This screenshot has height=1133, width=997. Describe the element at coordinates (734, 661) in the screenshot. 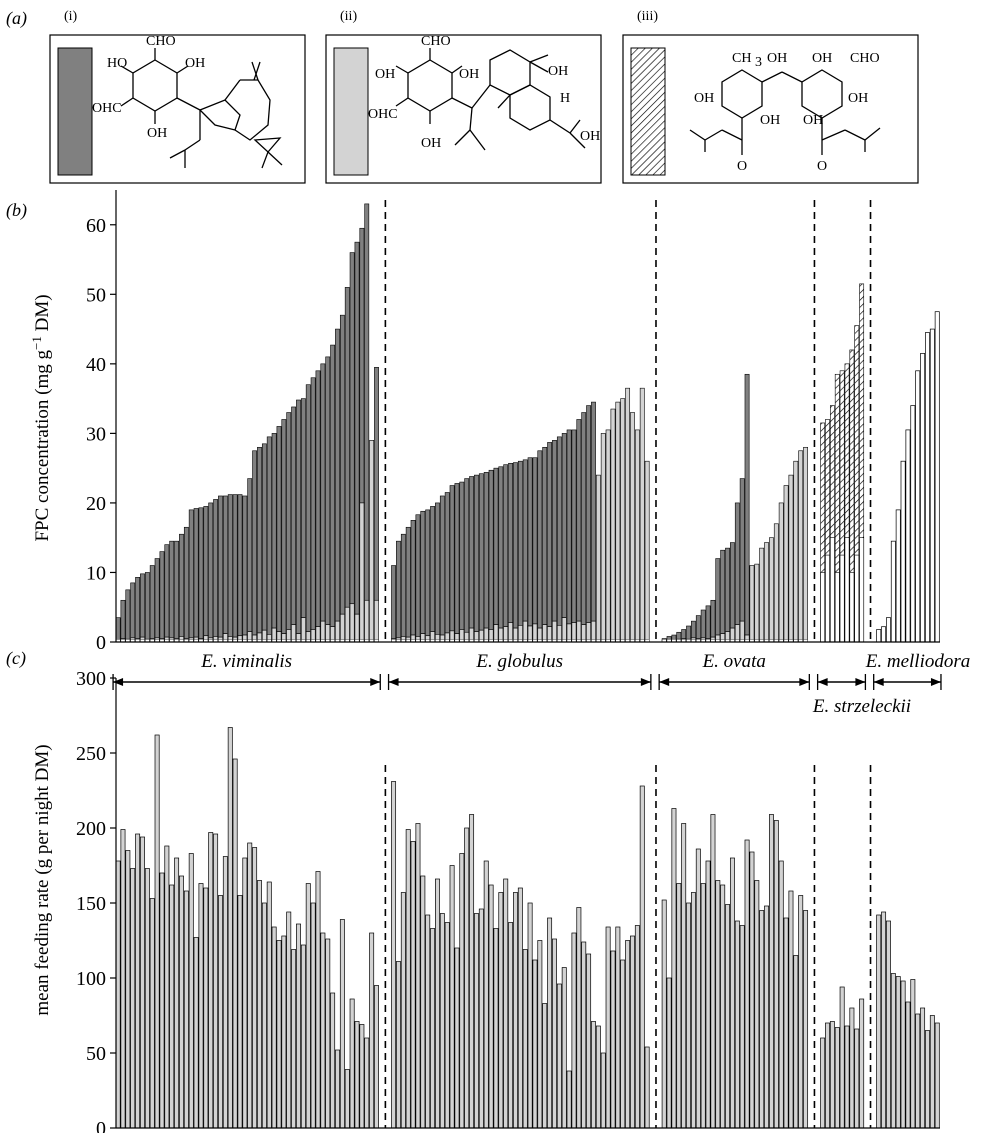

I see `species-label: E. ovata` at that location.